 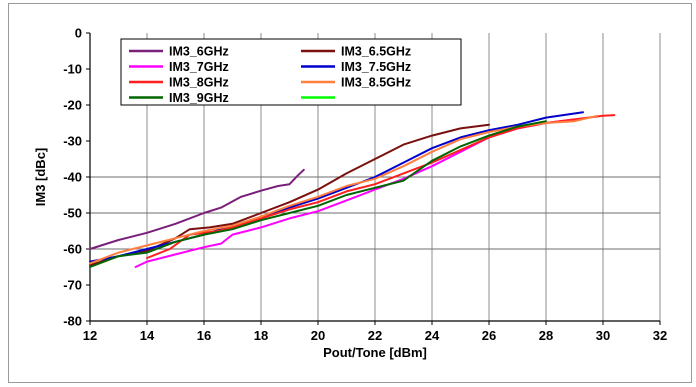 What do you see at coordinates (72, 177) in the screenshot?
I see `y-tick-label: -40` at bounding box center [72, 177].